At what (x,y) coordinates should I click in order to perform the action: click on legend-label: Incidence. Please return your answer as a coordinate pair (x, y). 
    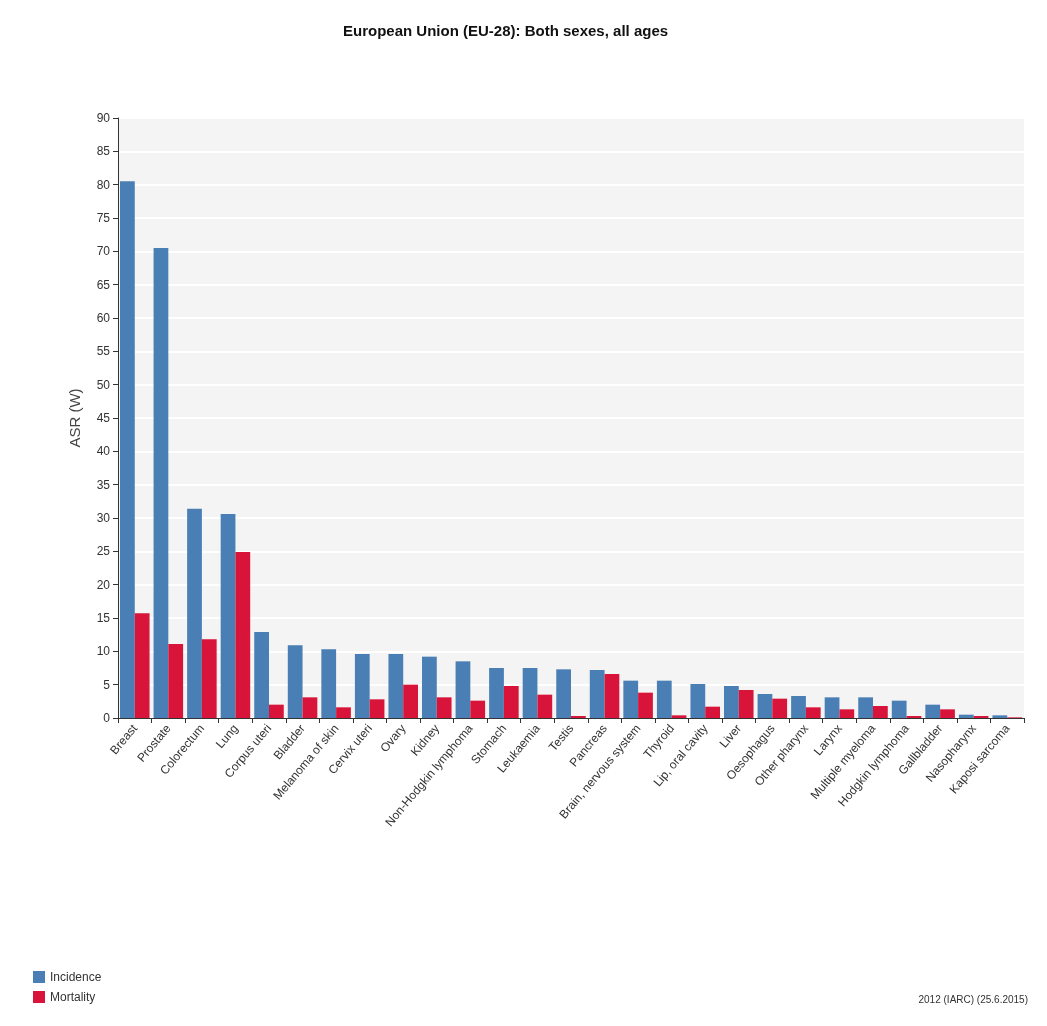
    Looking at the image, I should click on (76, 977).